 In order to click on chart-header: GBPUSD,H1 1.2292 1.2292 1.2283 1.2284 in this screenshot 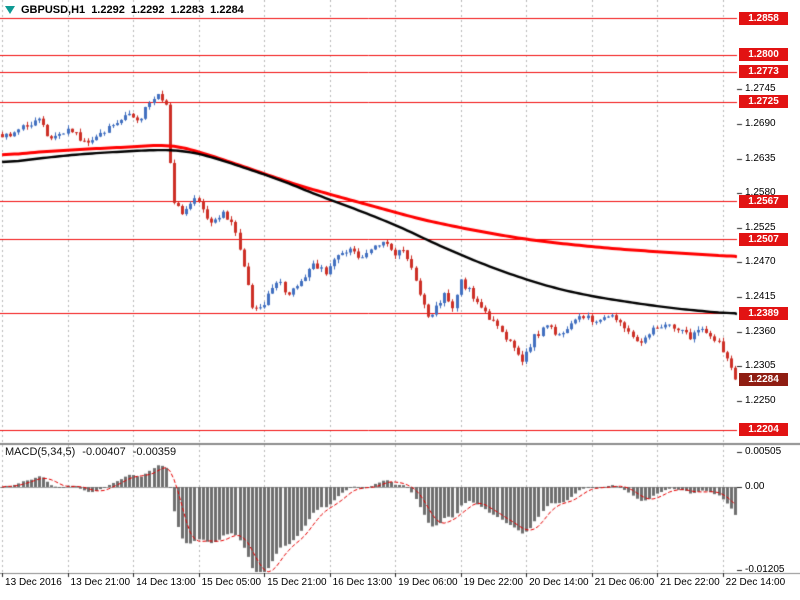, I will do `click(124, 10)`.